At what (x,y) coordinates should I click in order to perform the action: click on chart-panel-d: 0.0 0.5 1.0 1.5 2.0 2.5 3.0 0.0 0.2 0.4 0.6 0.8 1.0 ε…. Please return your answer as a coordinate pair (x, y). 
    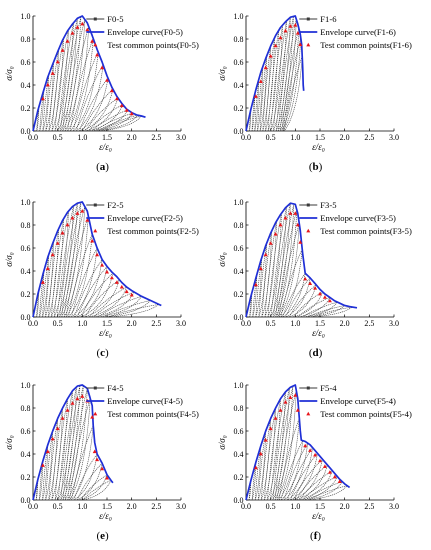
    Looking at the image, I should click on (314, 278).